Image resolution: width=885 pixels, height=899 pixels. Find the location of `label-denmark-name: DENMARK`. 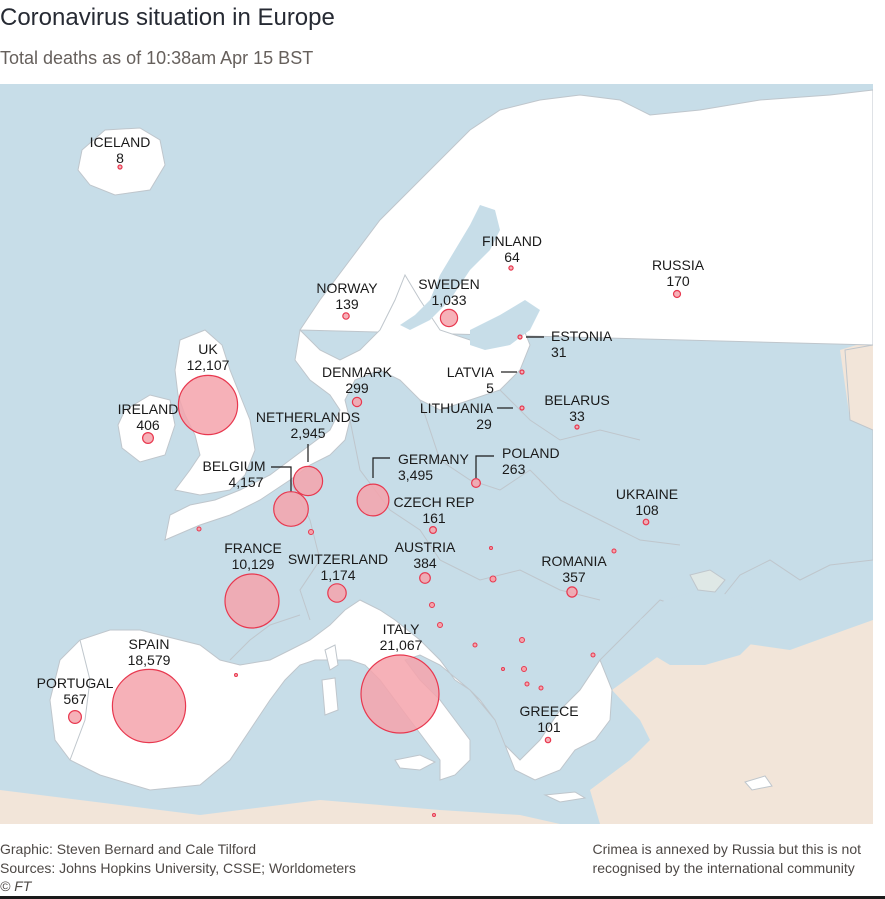

label-denmark-name: DENMARK is located at coordinates (357, 372).